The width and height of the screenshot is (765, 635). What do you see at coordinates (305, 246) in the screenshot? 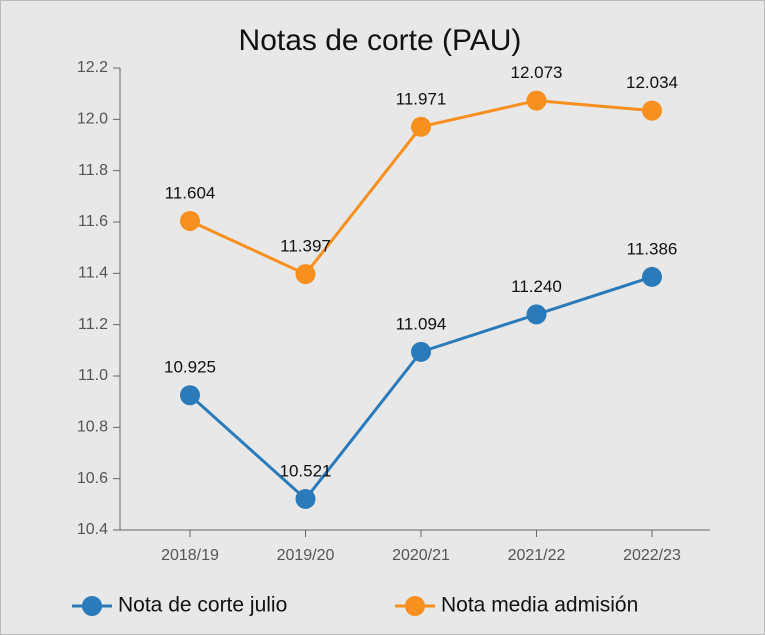
I see `value-label: 11.397` at bounding box center [305, 246].